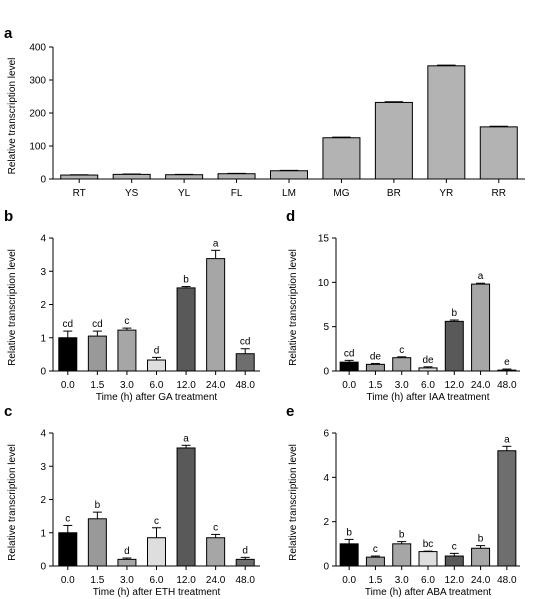 The width and height of the screenshot is (553, 599). Describe the element at coordinates (481, 580) in the screenshot. I see `panel-e-x-tick-label: 24.0` at that location.